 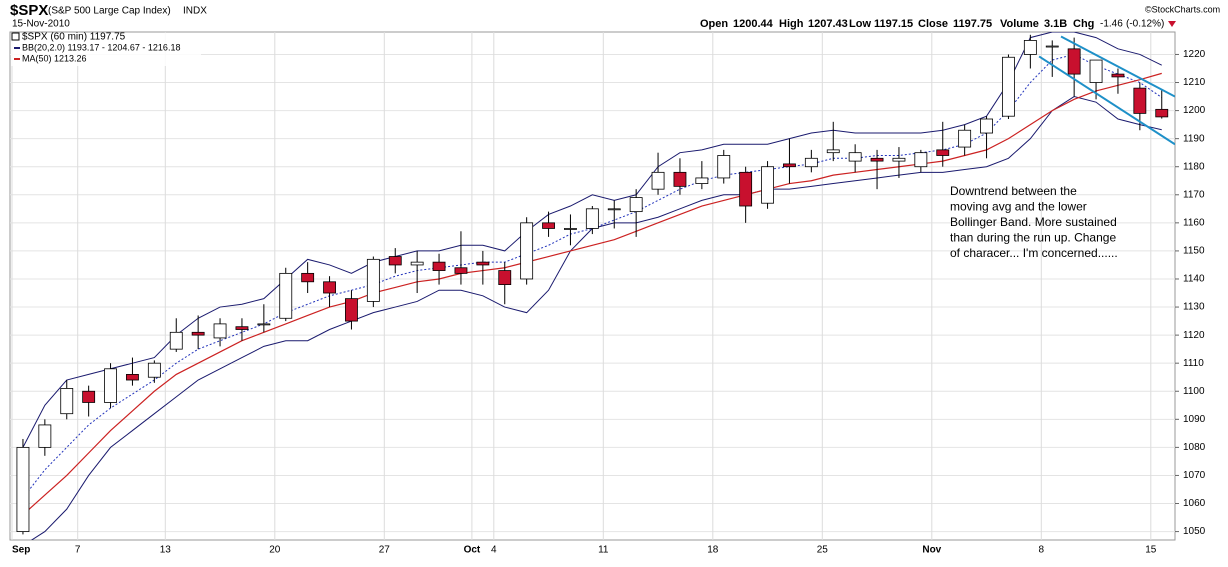 What do you see at coordinates (29, 10) in the screenshot?
I see `symbol: $SPX` at bounding box center [29, 10].